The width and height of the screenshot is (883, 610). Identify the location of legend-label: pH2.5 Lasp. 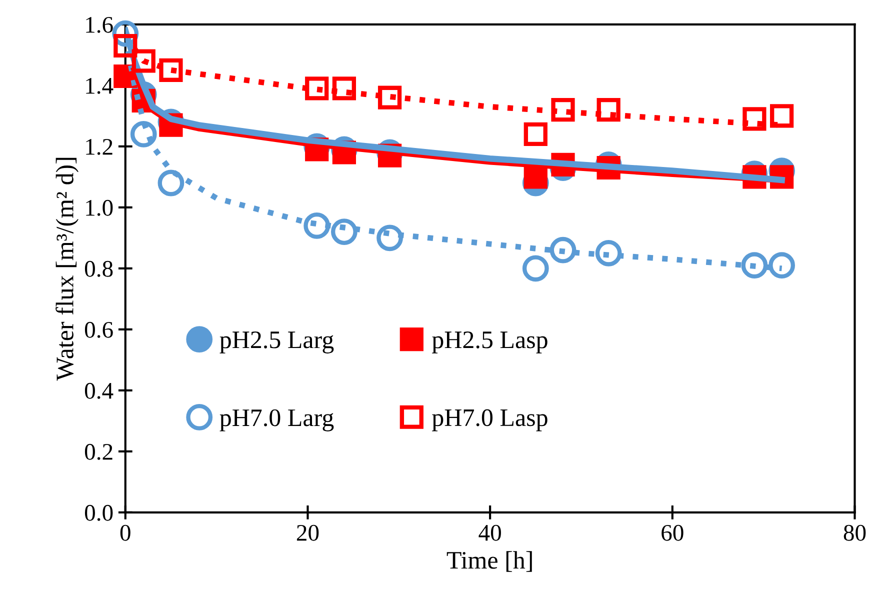
(490, 342).